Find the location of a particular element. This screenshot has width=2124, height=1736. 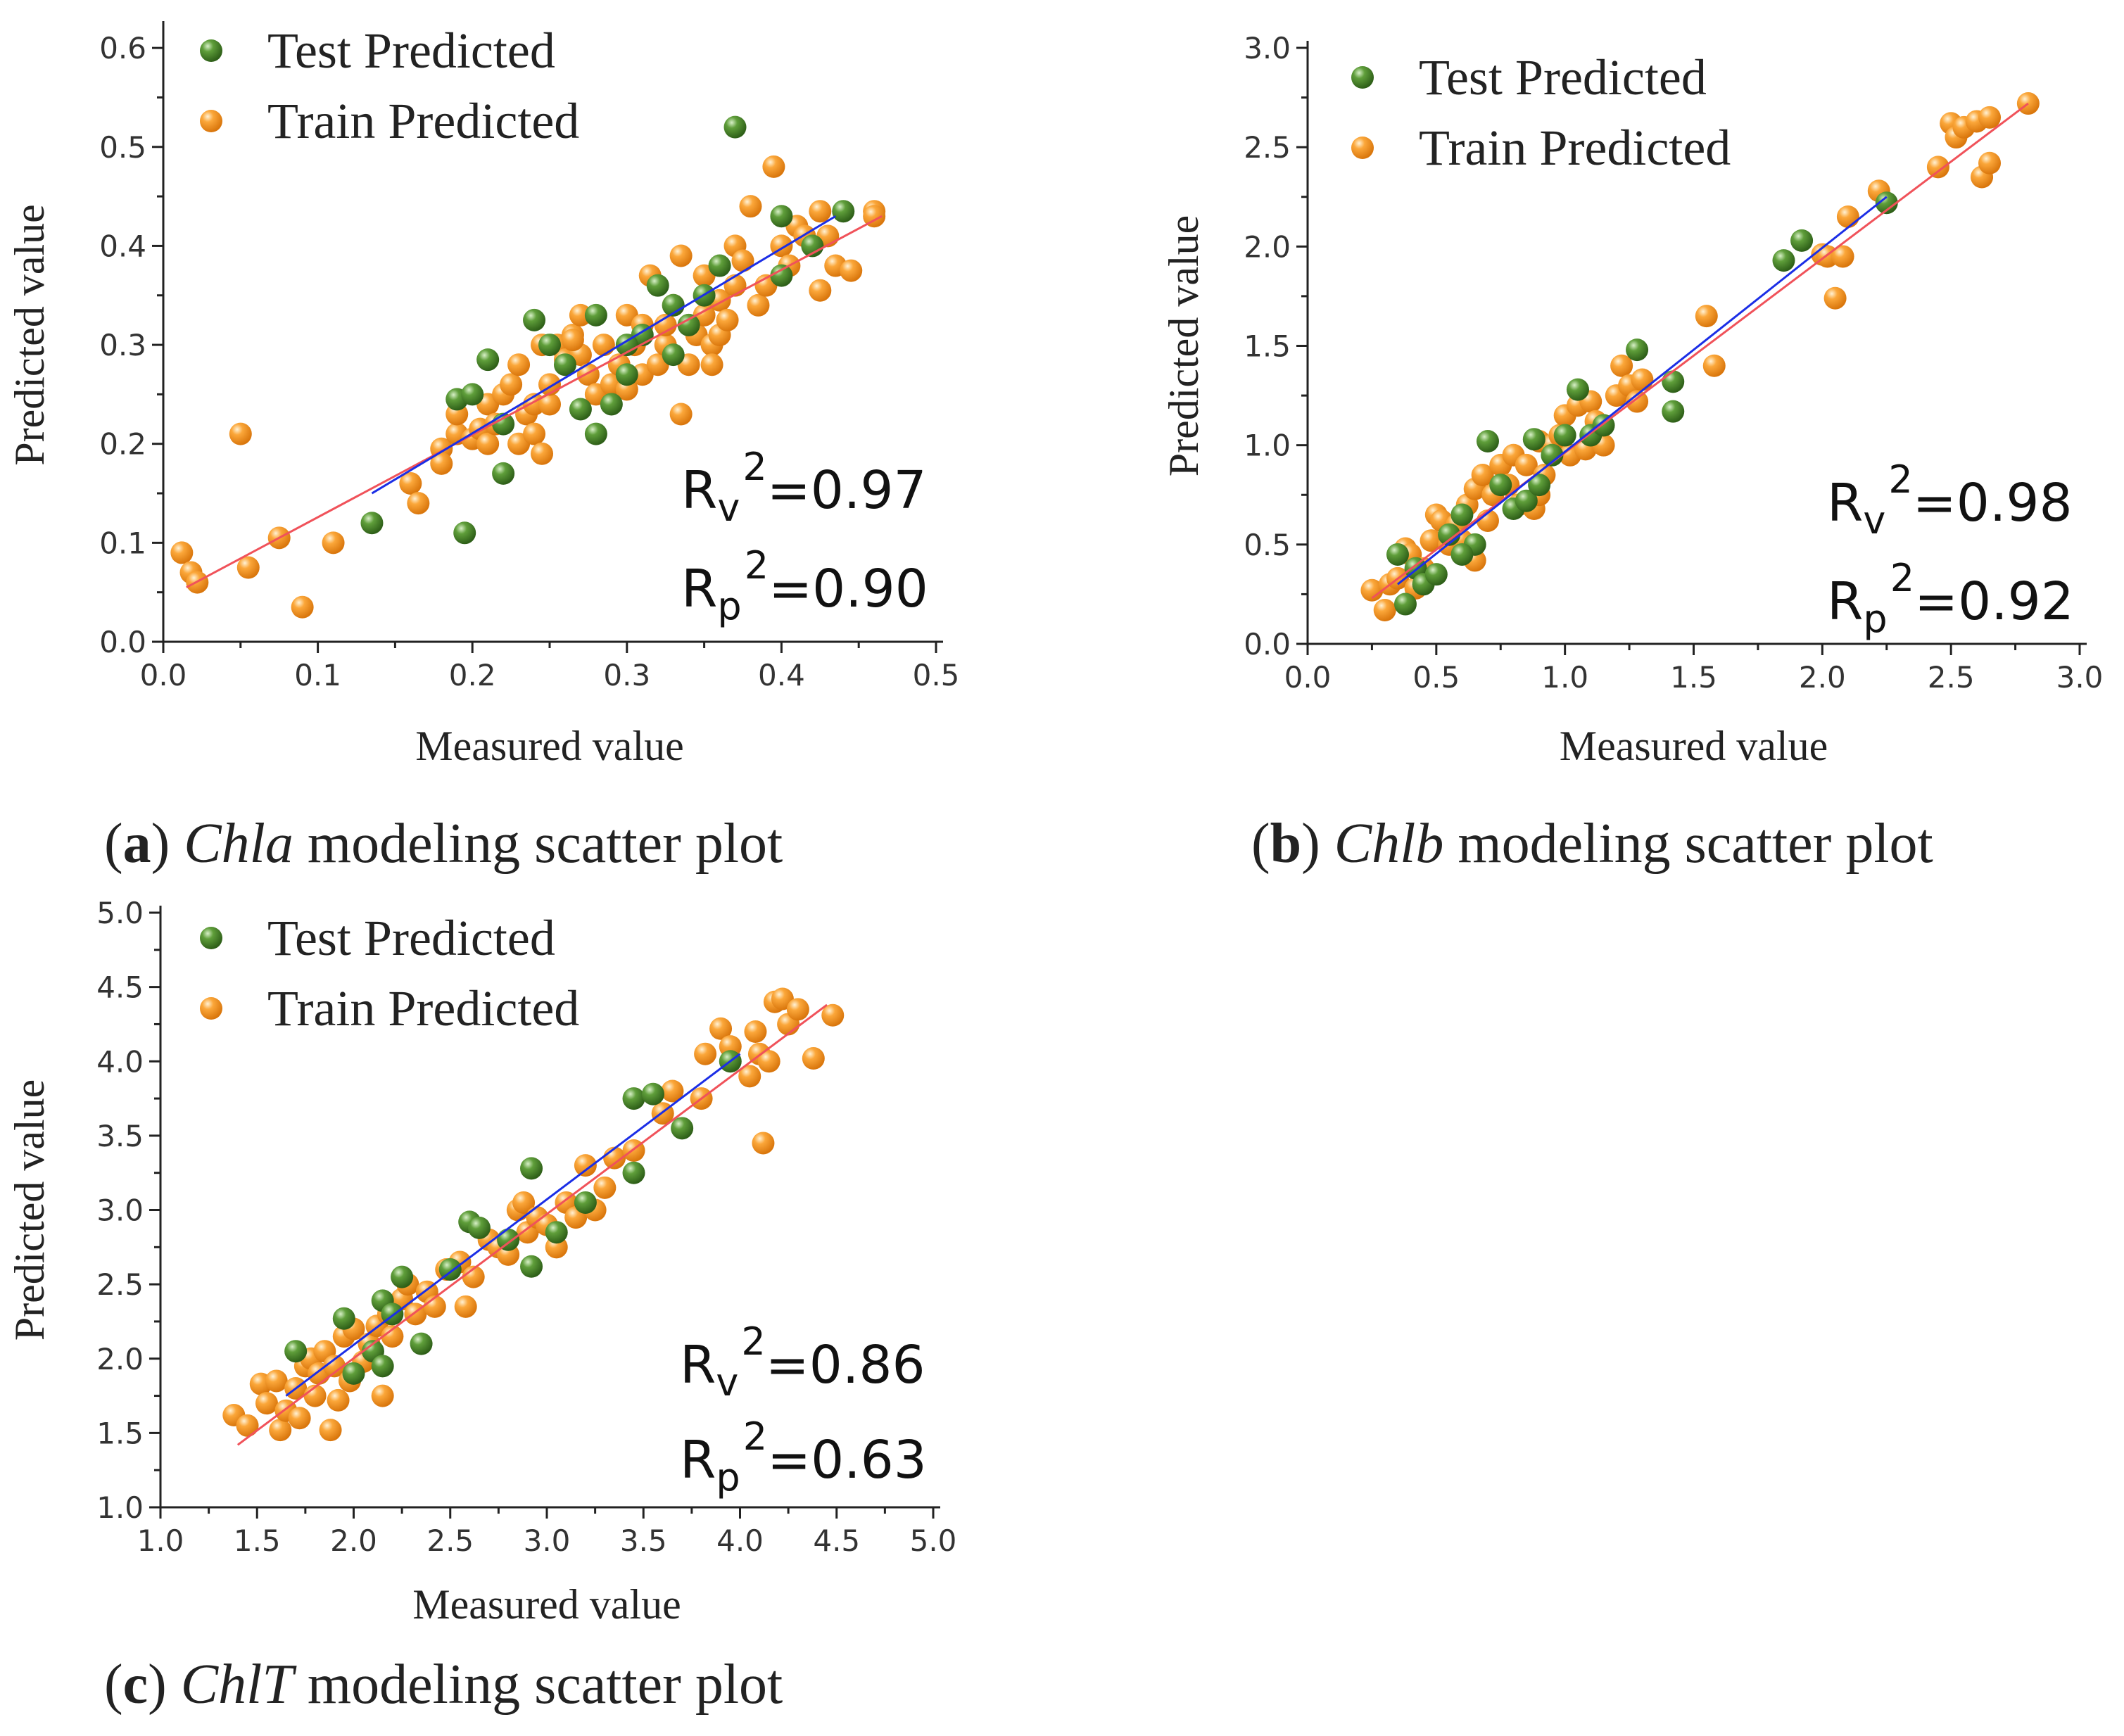

y-tick-label: 0.2 is located at coordinates (122, 445).